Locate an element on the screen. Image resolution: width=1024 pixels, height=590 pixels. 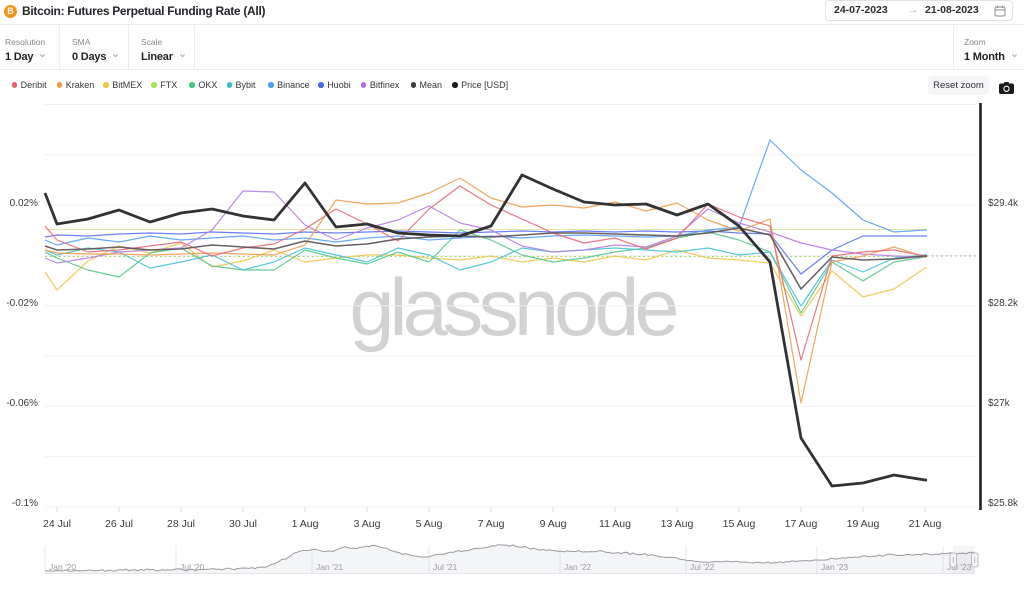
svg-text: 21 Aug is located at coordinates (925, 524).